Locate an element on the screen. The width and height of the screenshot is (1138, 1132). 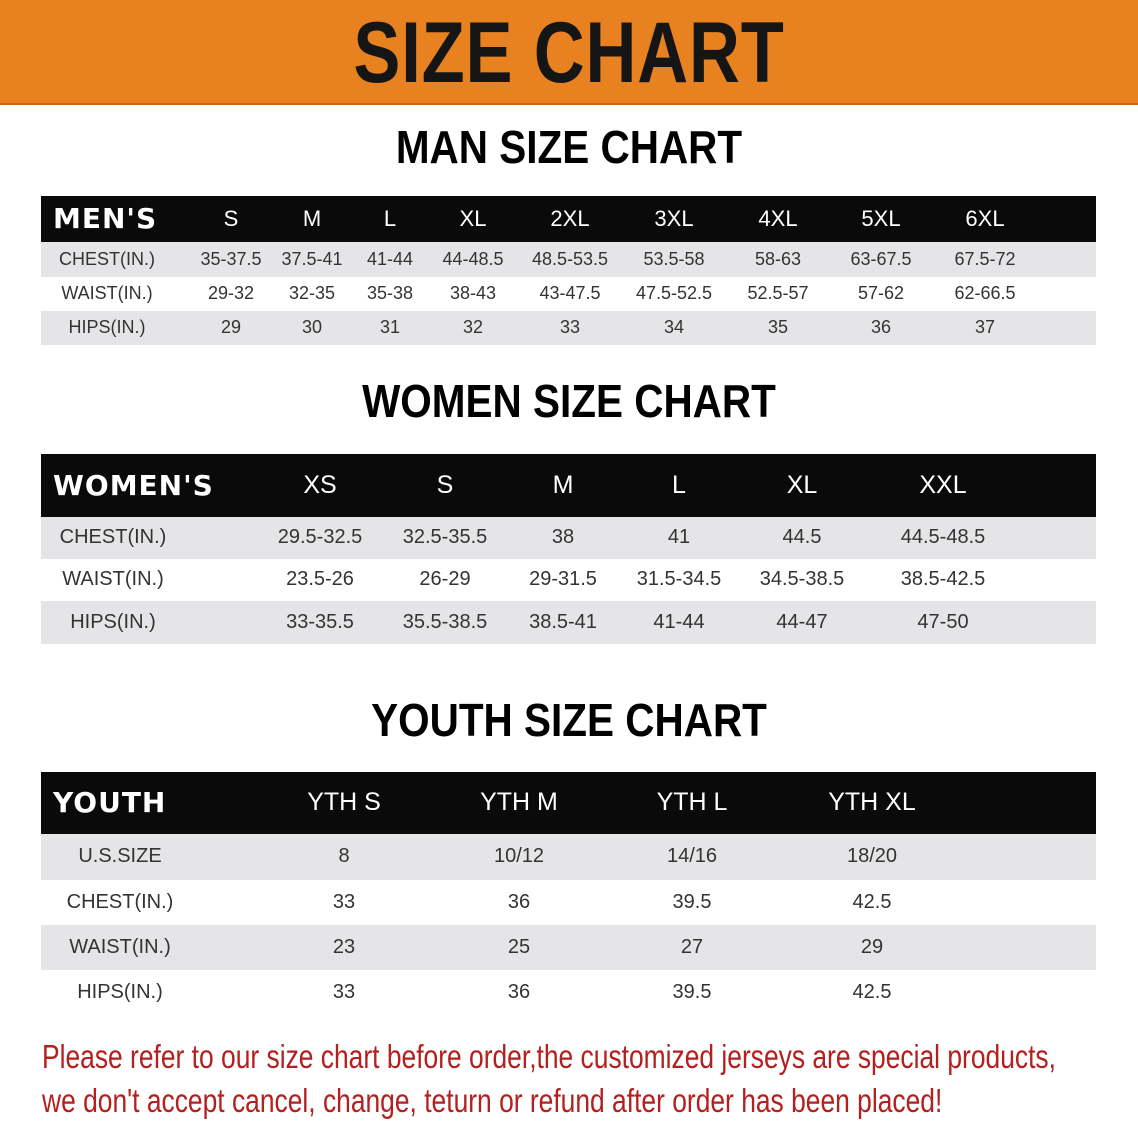
men-section-title: MAN SIZE CHART is located at coordinates (569, 147).